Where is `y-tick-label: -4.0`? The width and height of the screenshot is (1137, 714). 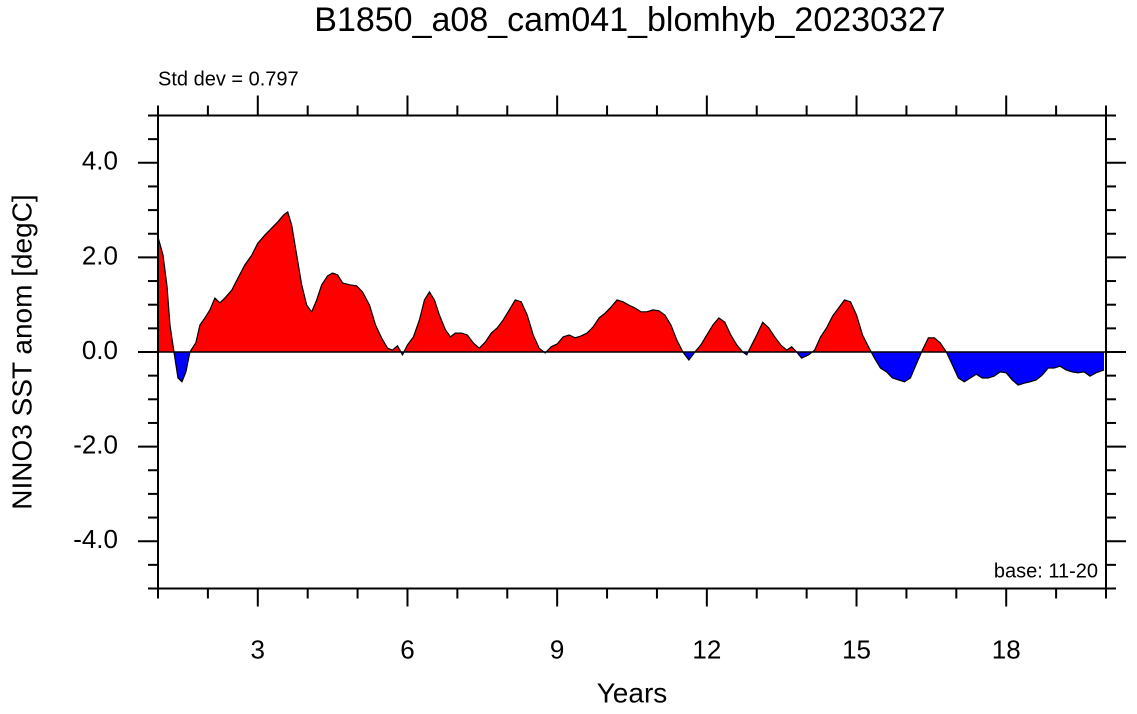
y-tick-label: -4.0 is located at coordinates (95, 539).